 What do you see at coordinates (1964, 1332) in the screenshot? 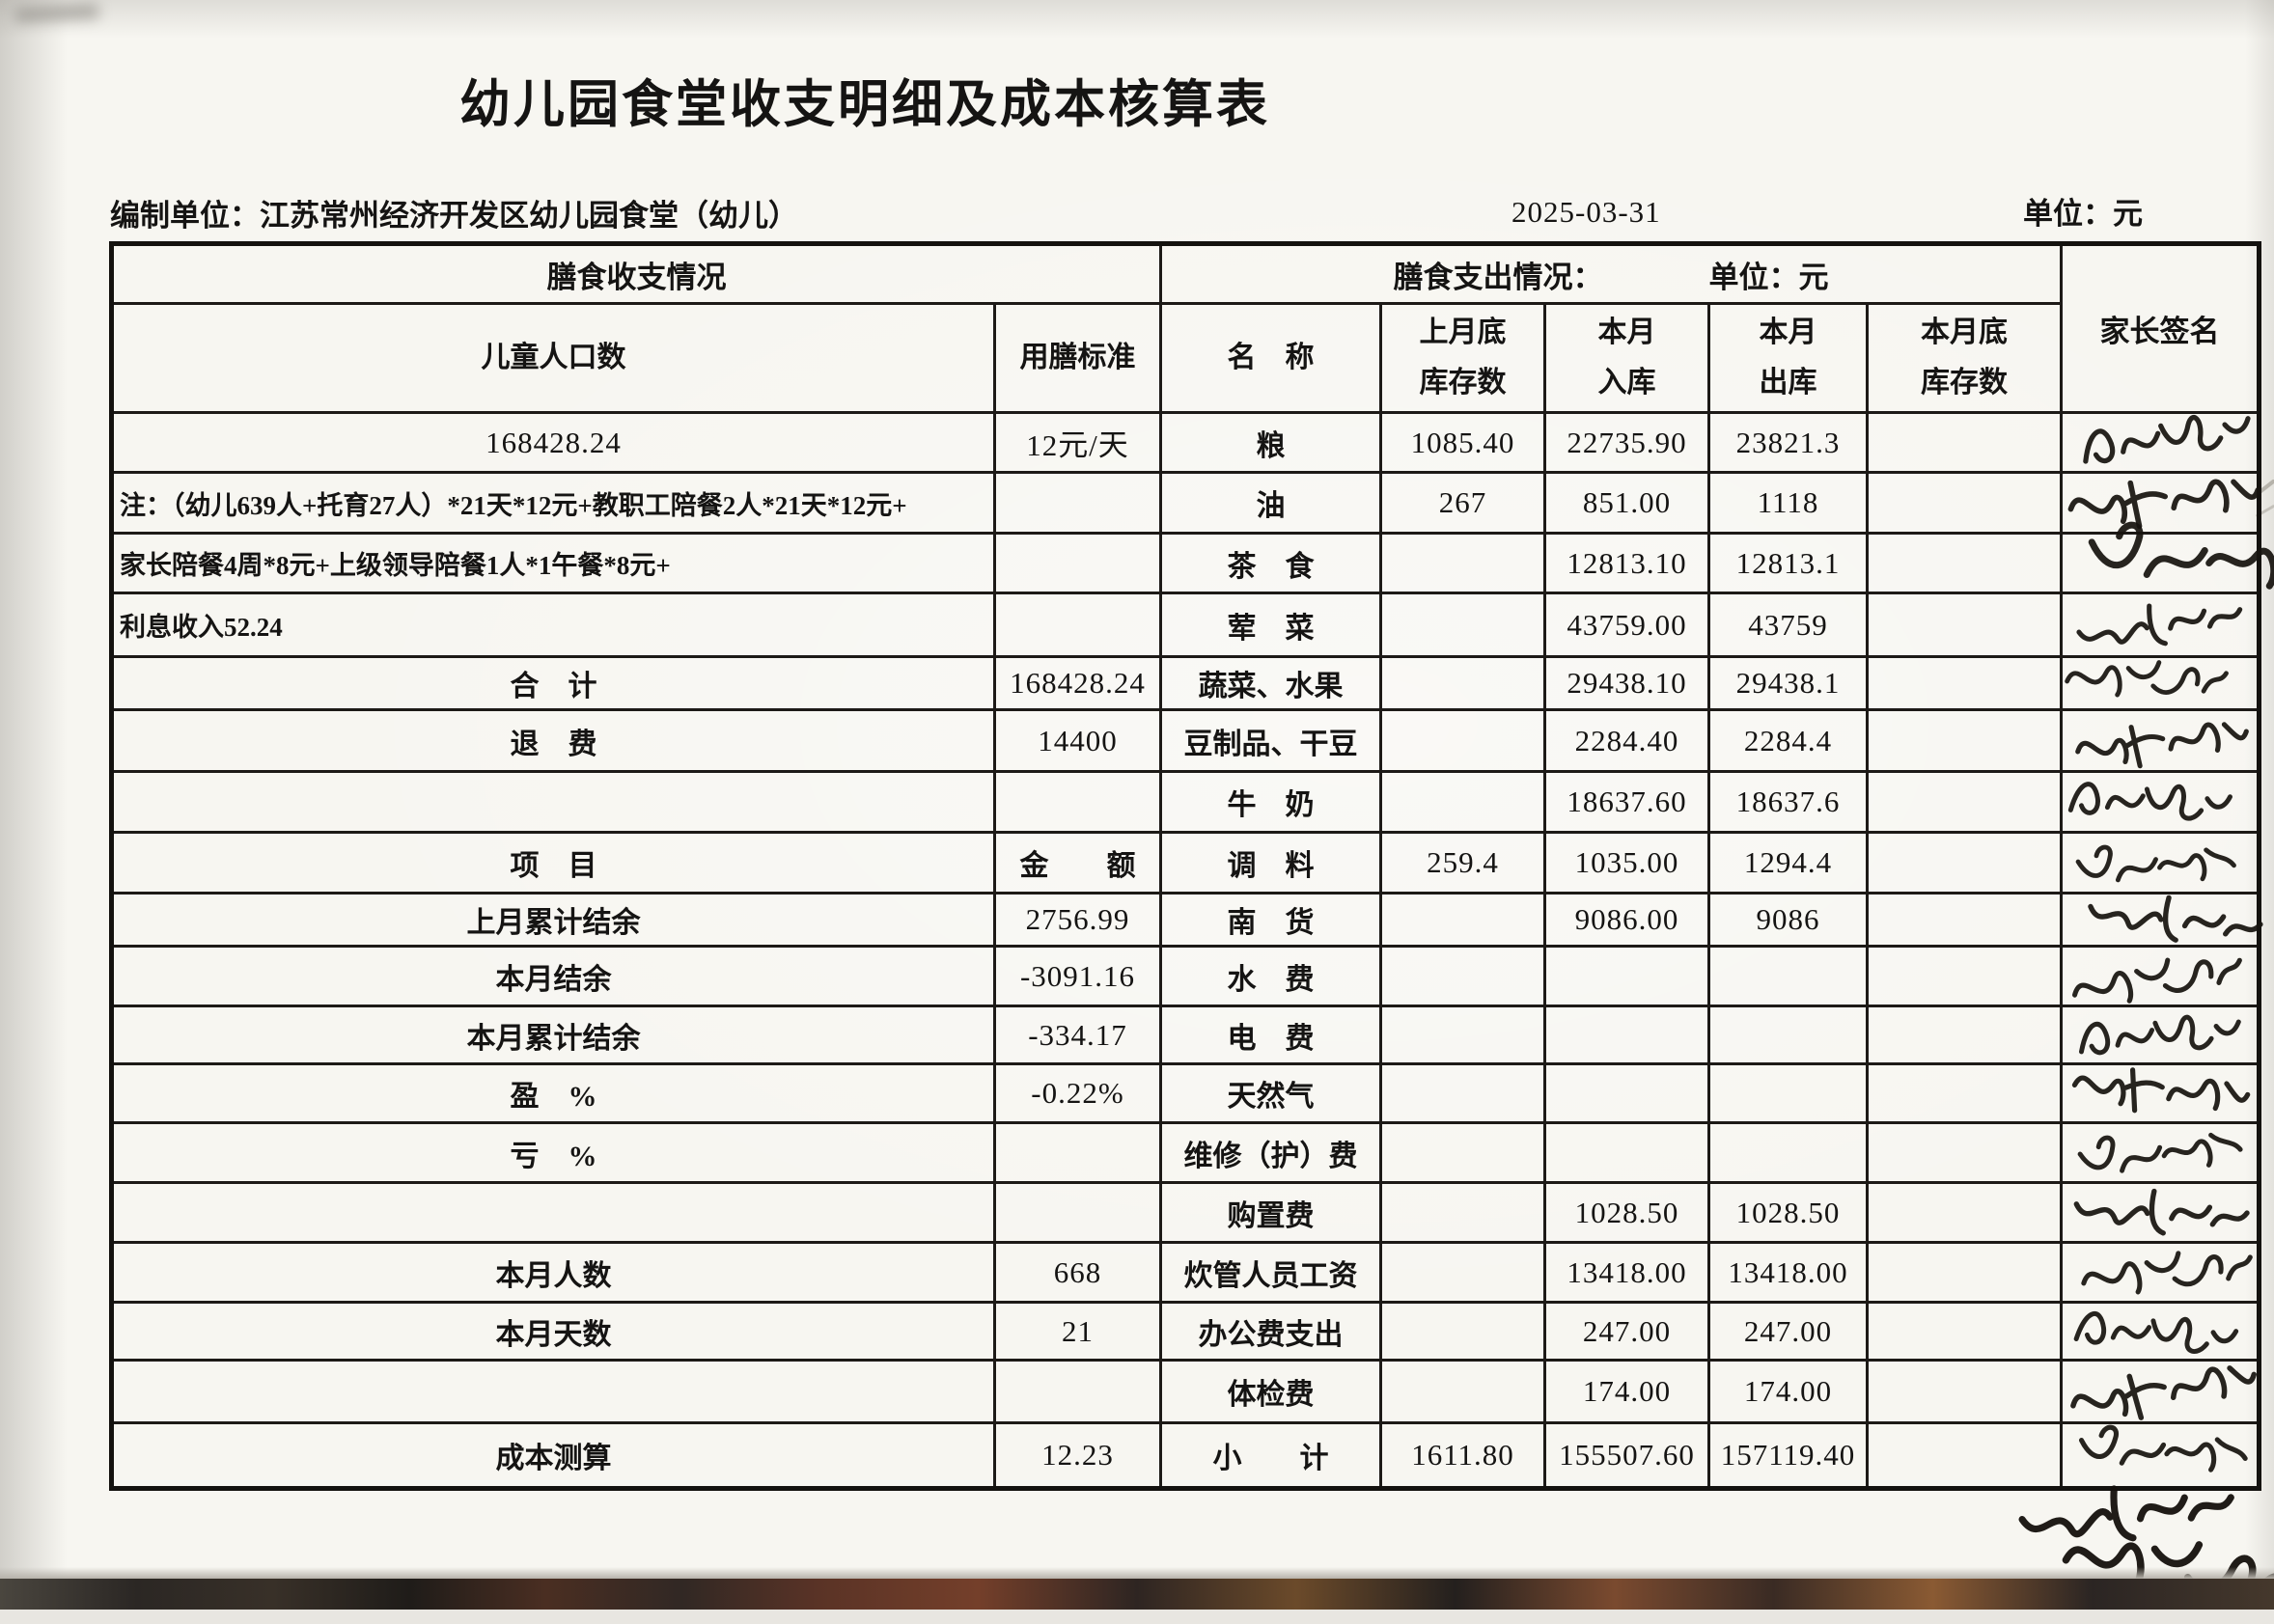
I see `cell-r16-c7` at bounding box center [1964, 1332].